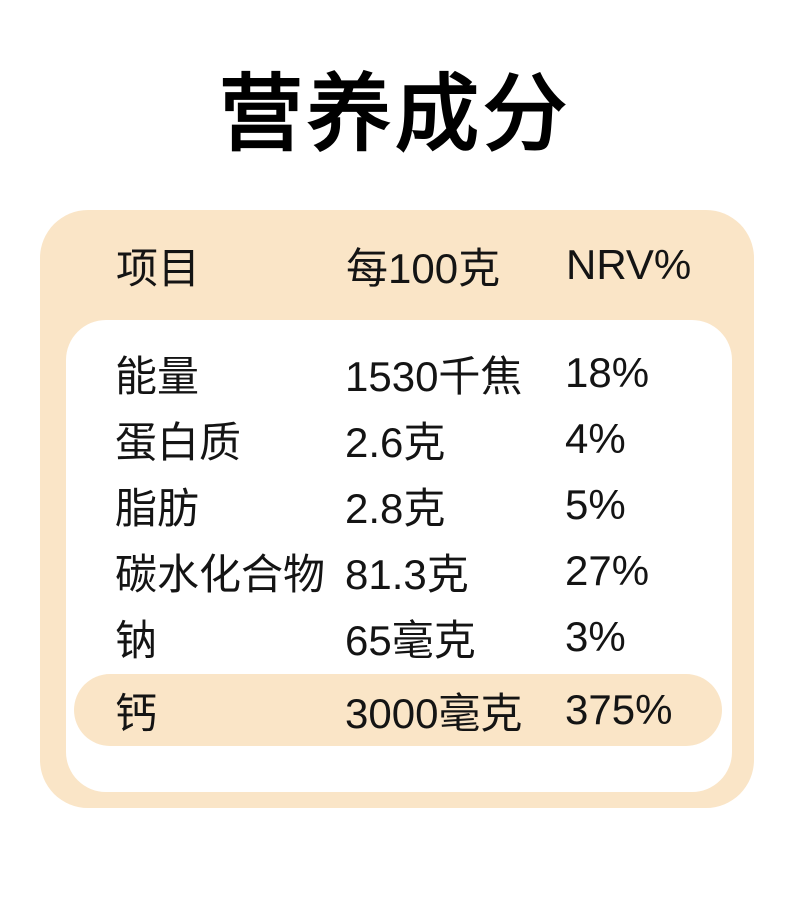  I want to click on row-nutrient-name: 钠, so click(136, 640).